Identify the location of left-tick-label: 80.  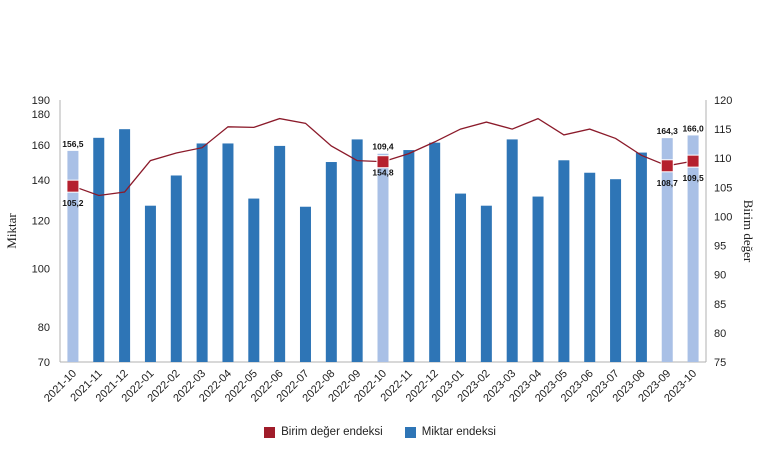
(44, 328).